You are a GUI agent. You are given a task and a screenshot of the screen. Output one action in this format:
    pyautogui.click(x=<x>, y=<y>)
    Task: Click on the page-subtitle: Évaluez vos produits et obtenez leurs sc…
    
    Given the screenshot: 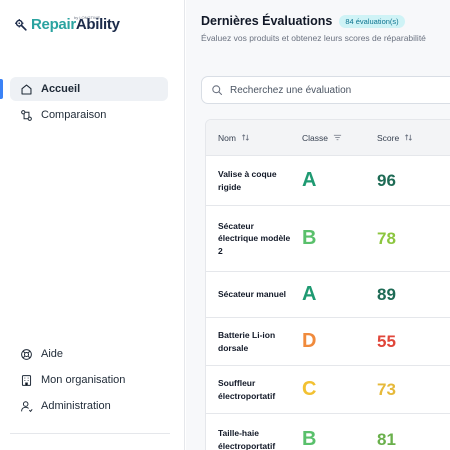 What is the action you would take?
    pyautogui.click(x=313, y=38)
    